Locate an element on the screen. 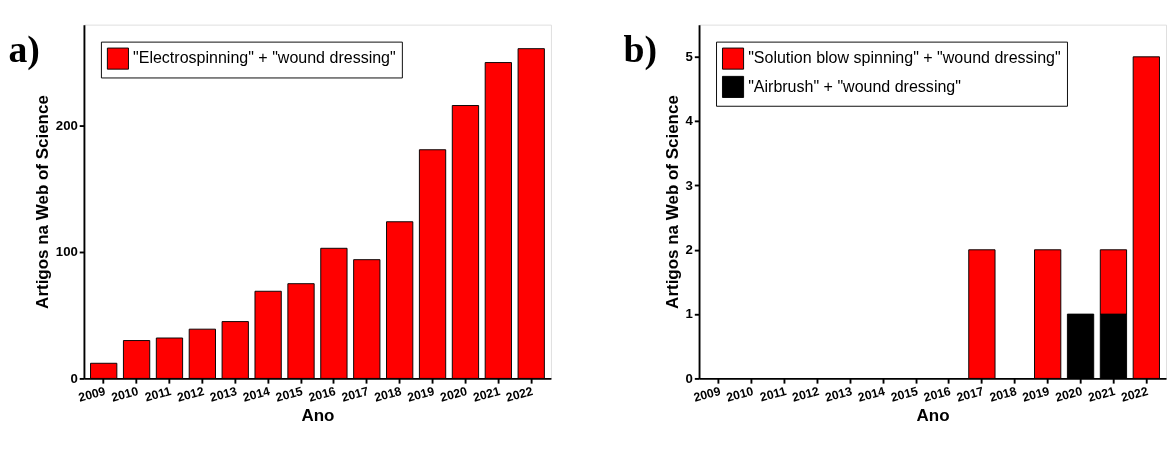 Image resolution: width=1167 pixels, height=463 pixels. y-tick-label: 5 is located at coordinates (689, 57).